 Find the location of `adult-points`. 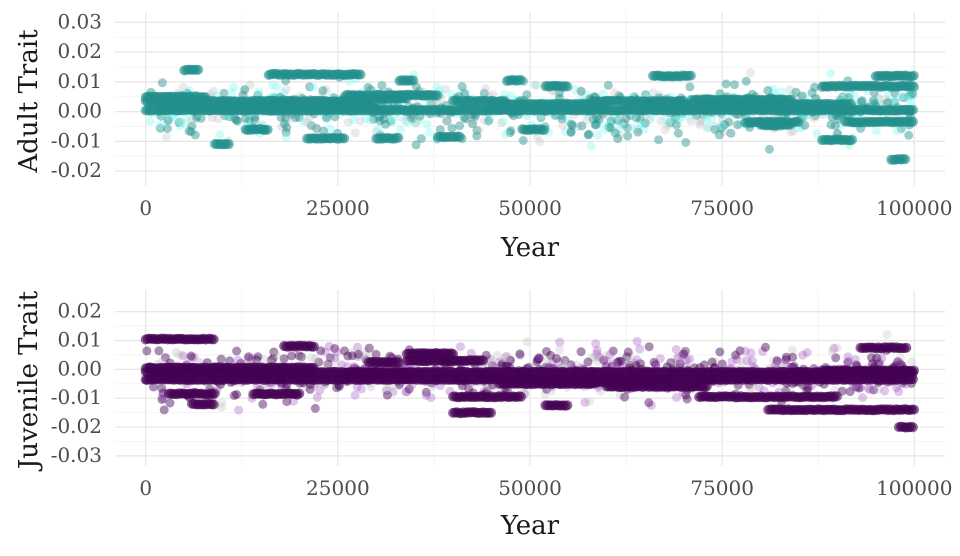

adult-points is located at coordinates (529, 114).